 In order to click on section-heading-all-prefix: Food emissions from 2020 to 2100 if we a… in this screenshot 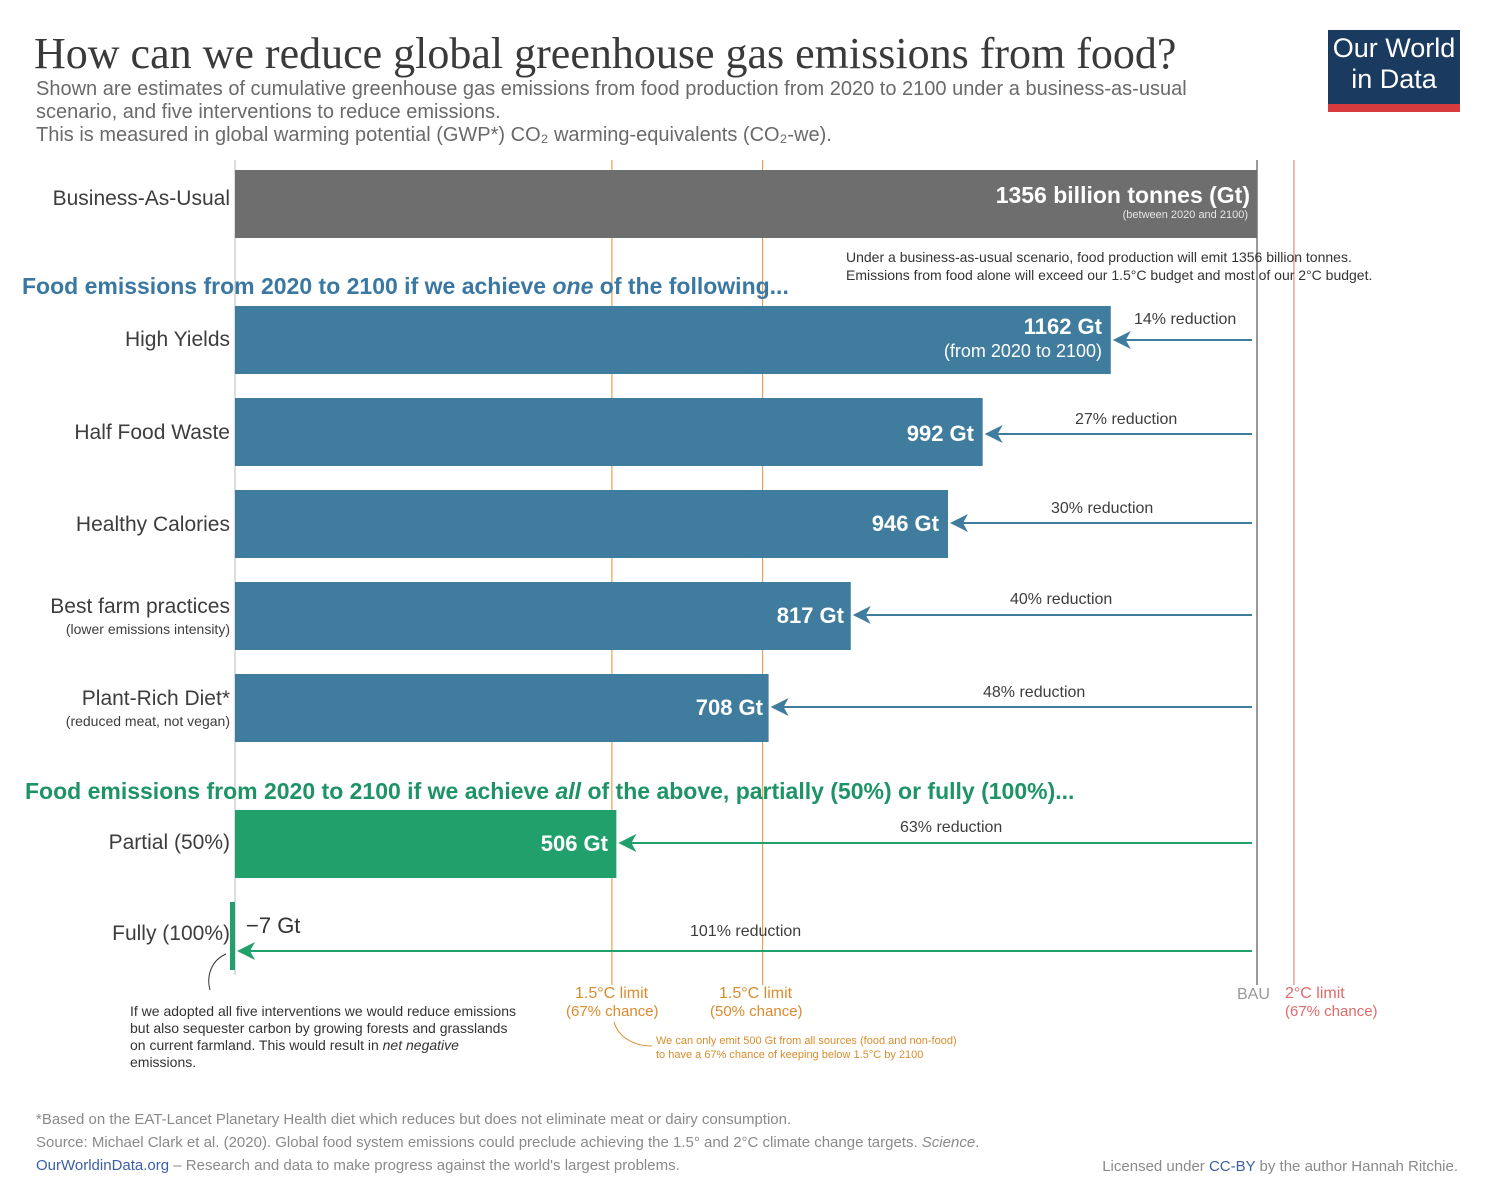, I will do `click(290, 791)`.